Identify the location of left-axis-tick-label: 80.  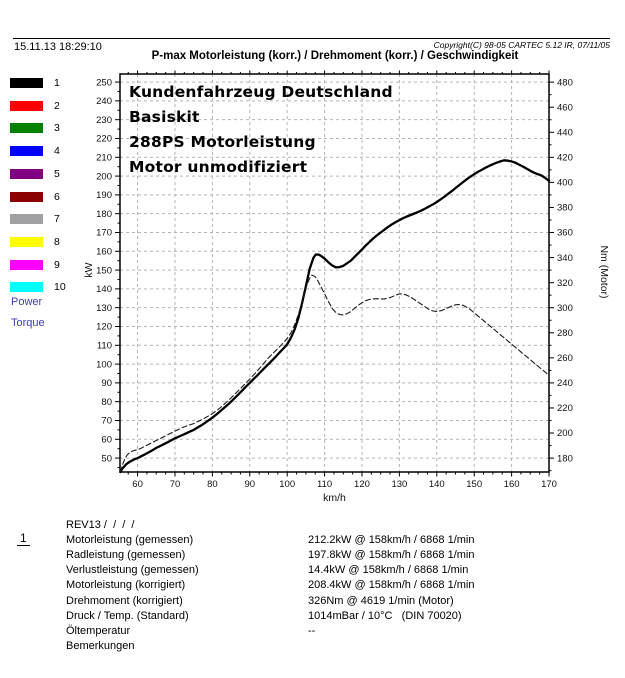
(106, 402).